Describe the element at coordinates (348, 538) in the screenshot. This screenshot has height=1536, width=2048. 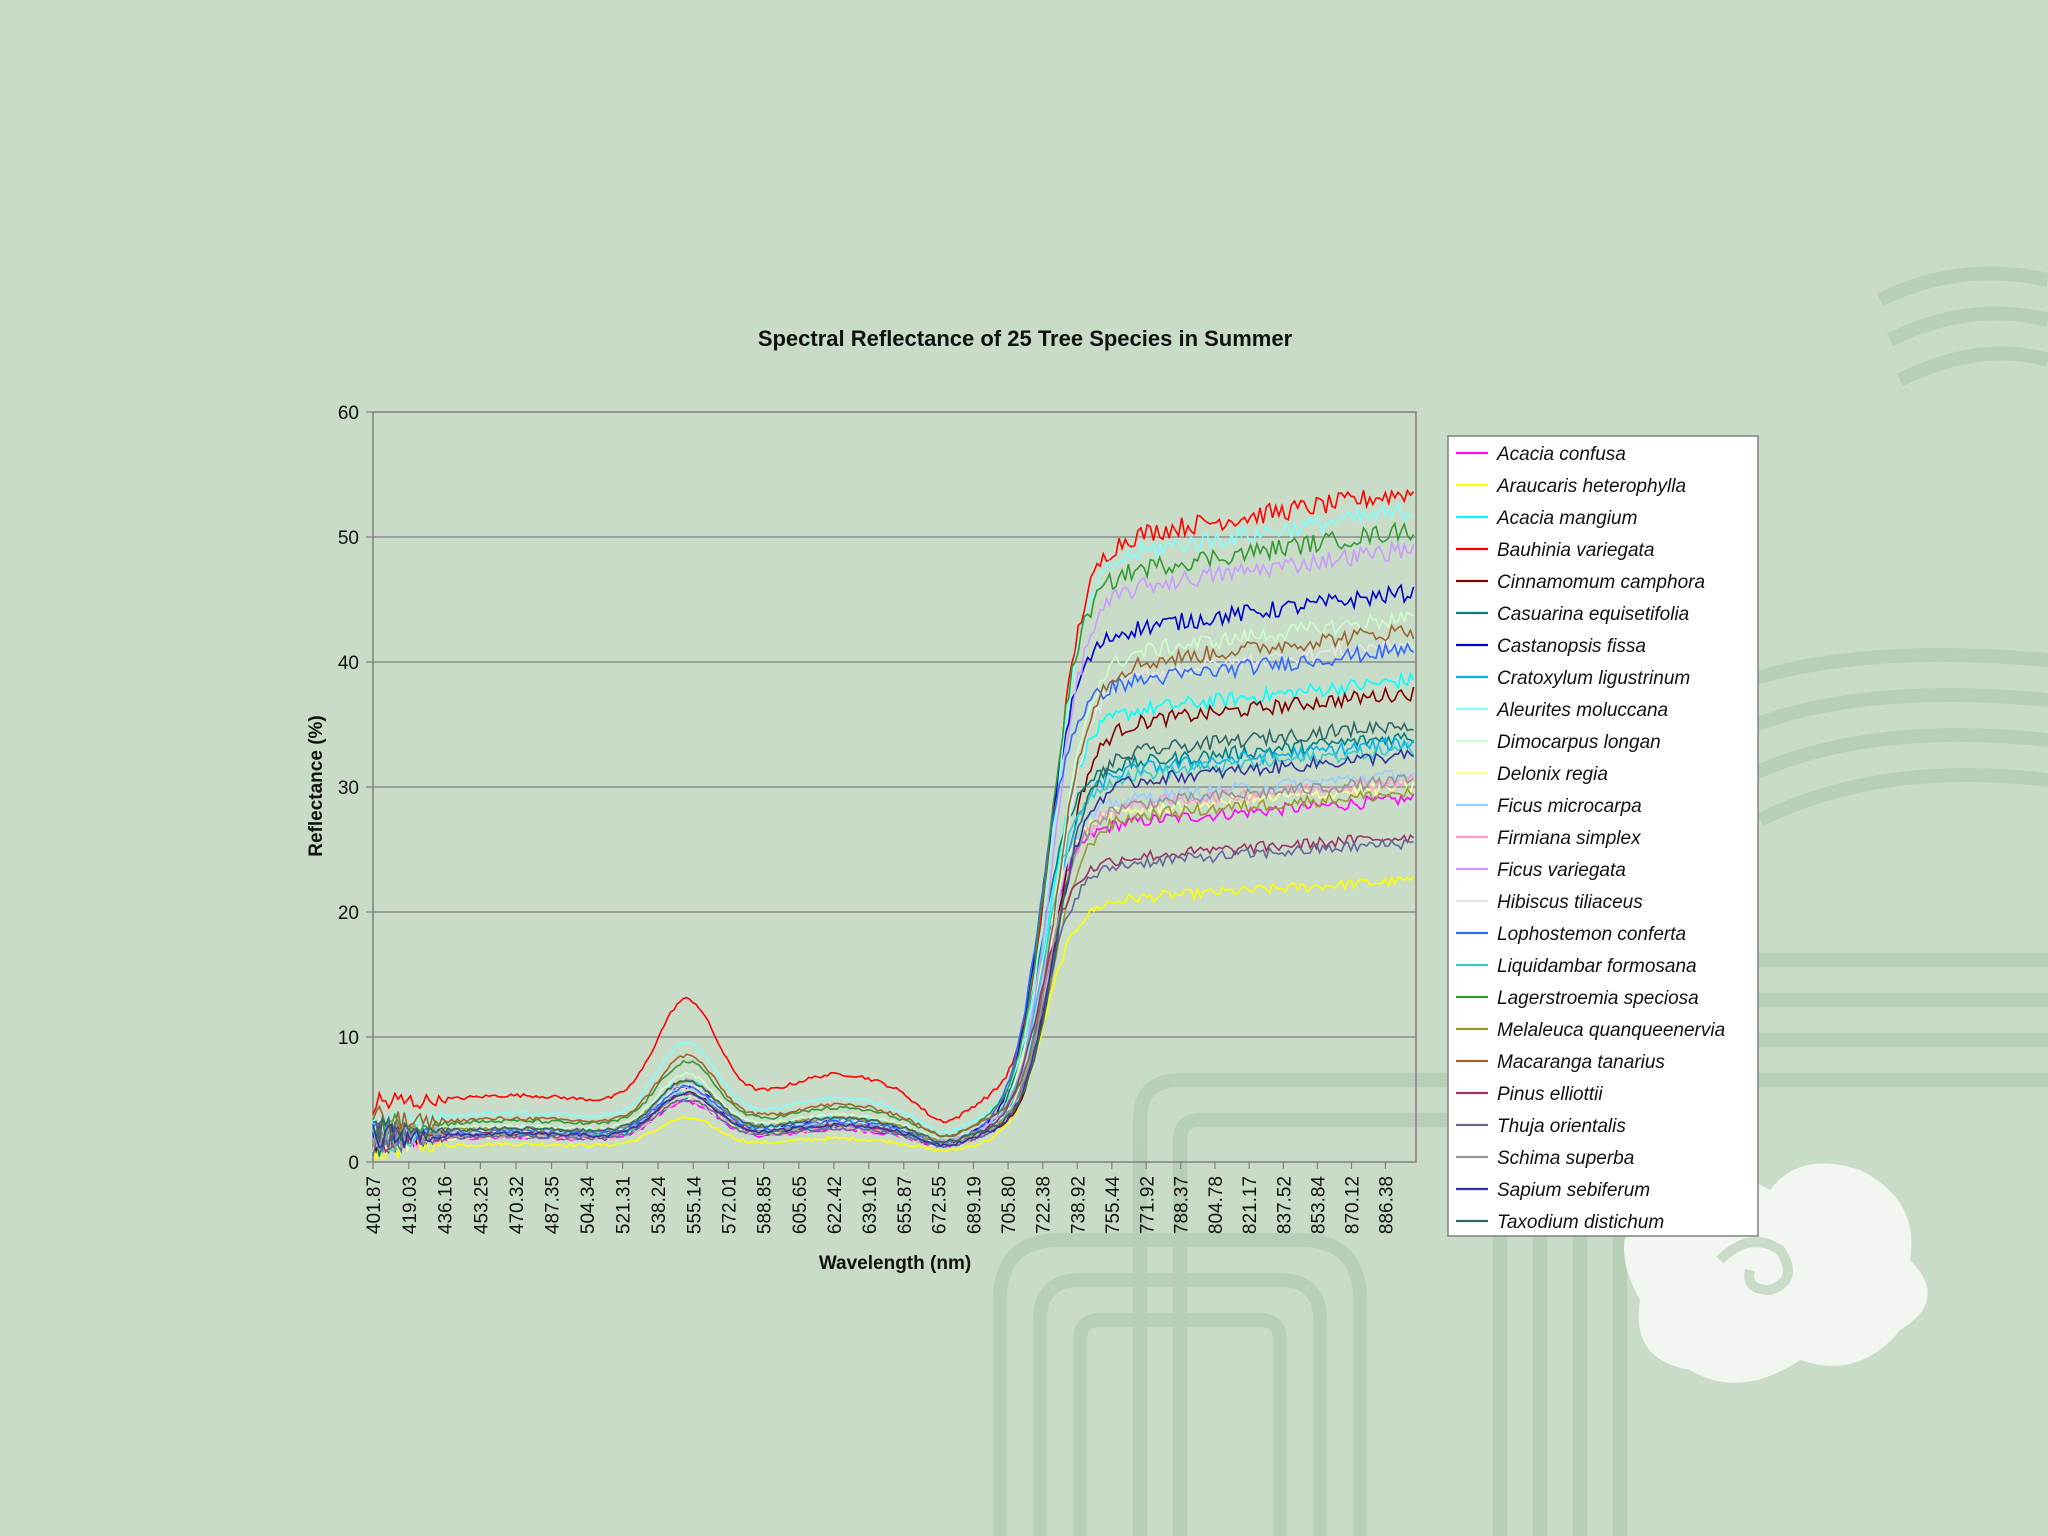
I see `y-tick-label: 50` at that location.